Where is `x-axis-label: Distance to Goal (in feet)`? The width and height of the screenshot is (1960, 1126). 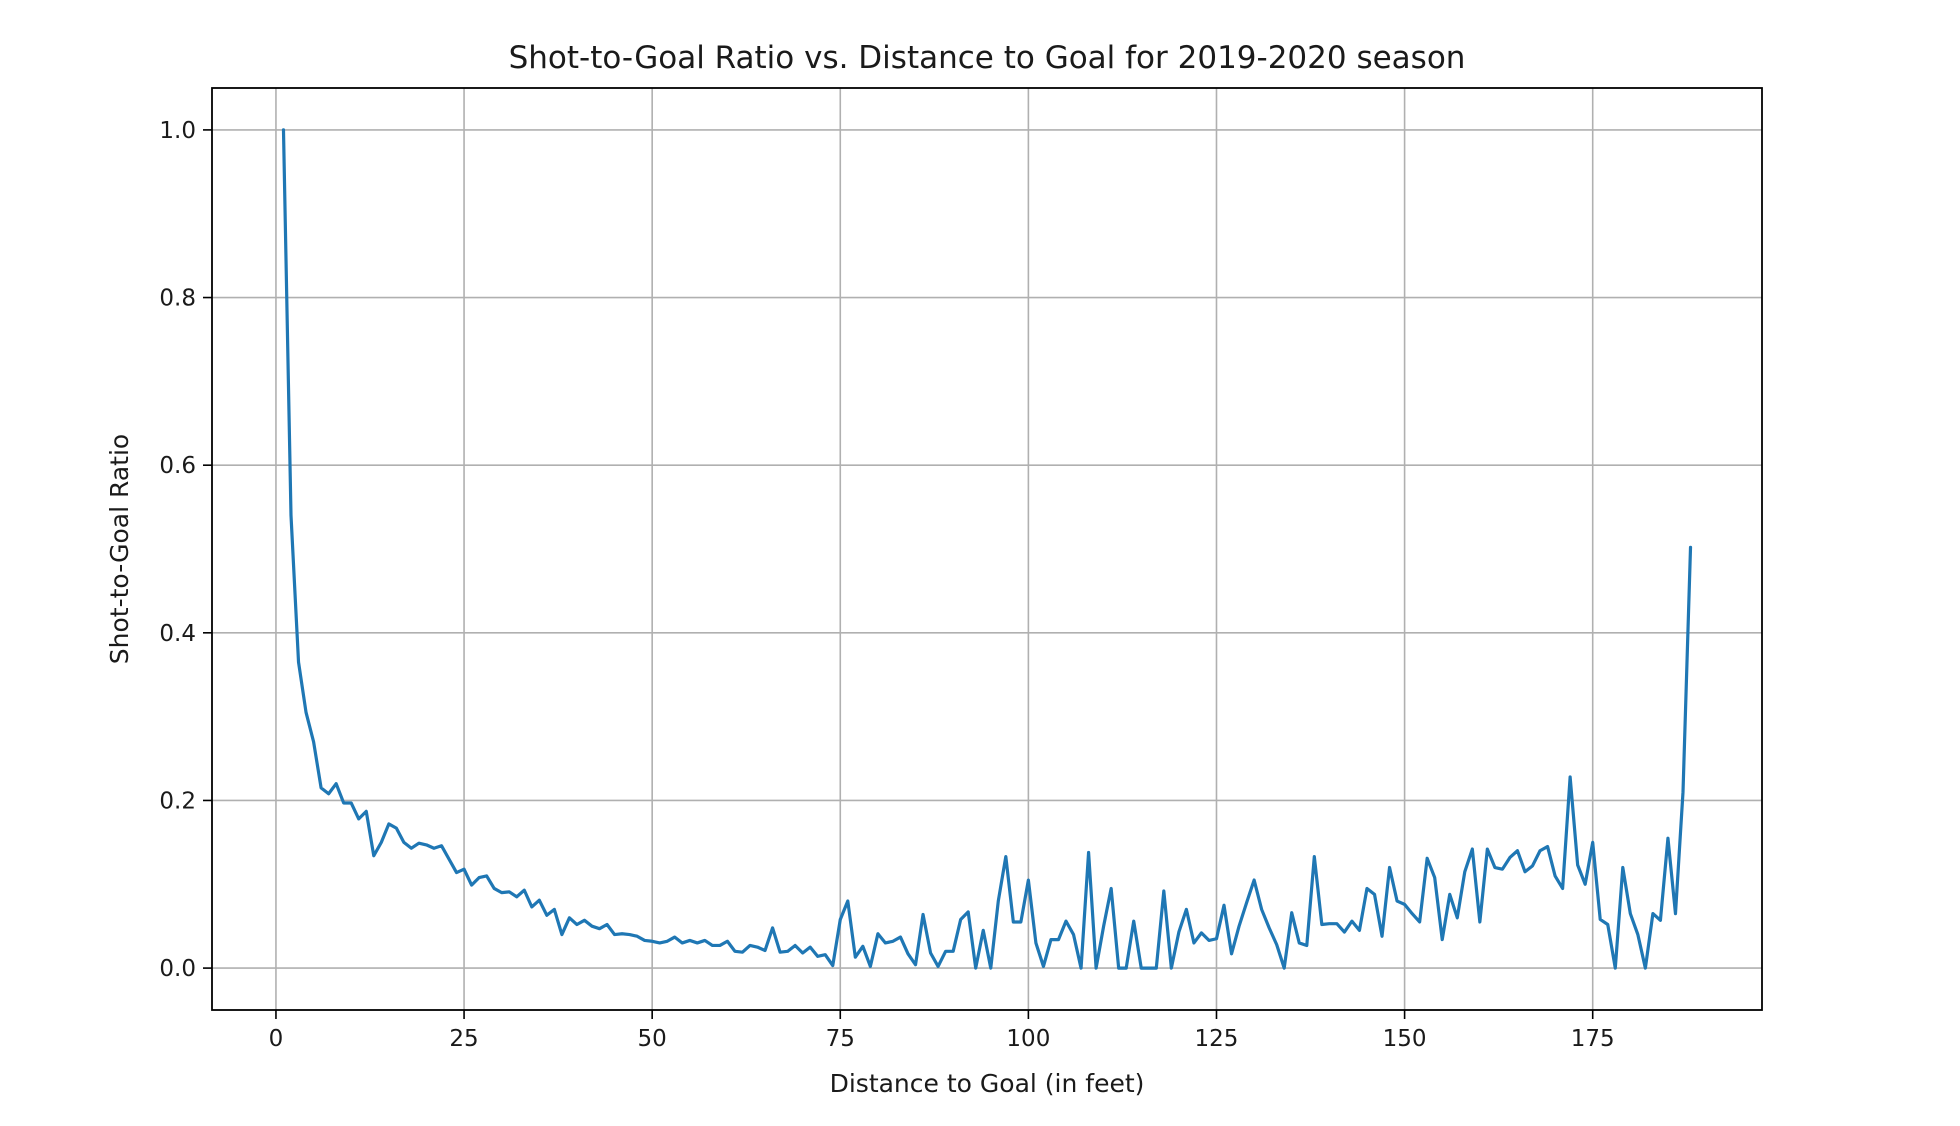 x-axis-label: Distance to Goal (in feet) is located at coordinates (987, 1083).